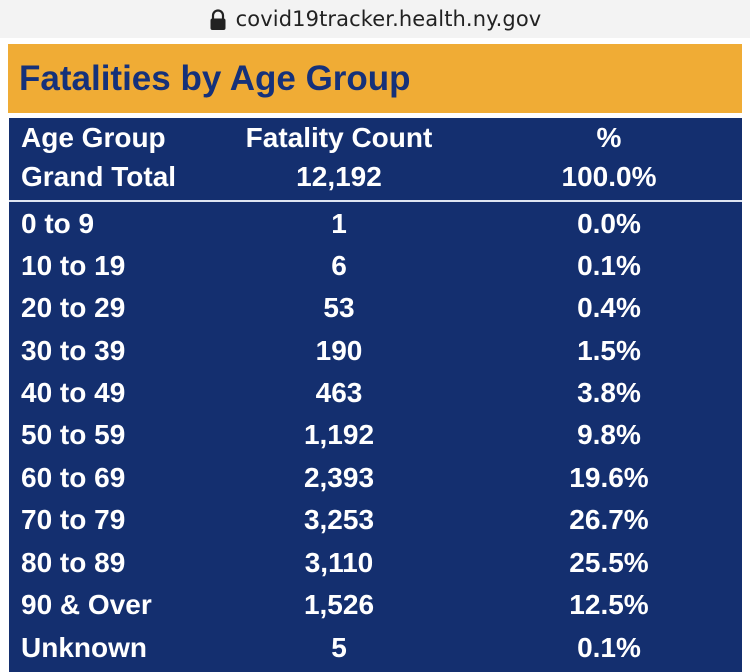 The height and width of the screenshot is (672, 750). What do you see at coordinates (375, 351) in the screenshot?
I see `table-row: 30 to 39 190 1.5%` at bounding box center [375, 351].